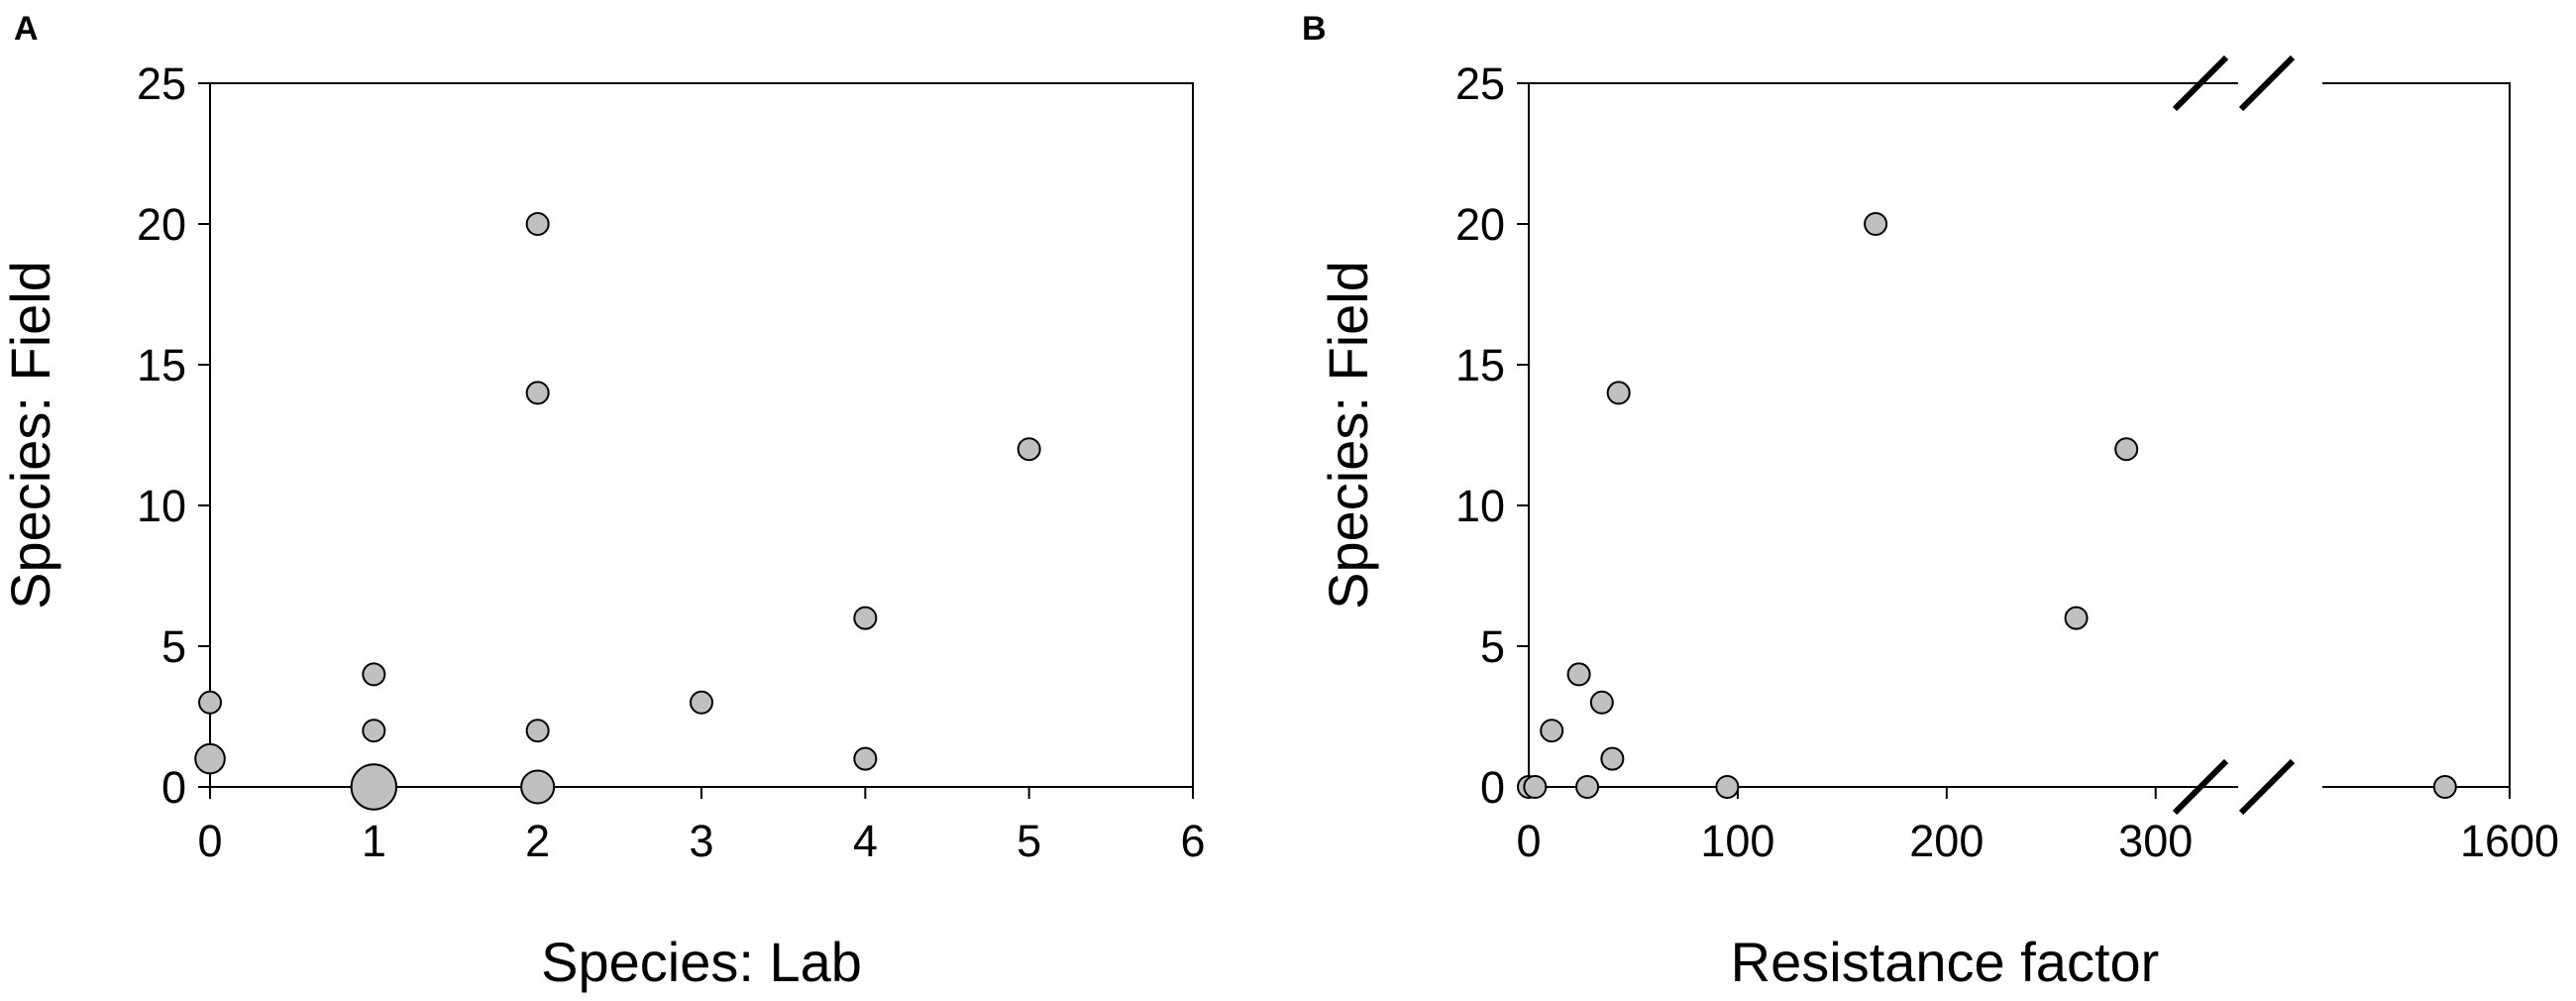 The width and height of the screenshot is (2576, 1001). What do you see at coordinates (1029, 841) in the screenshot?
I see `panel-a-x-tick-label: 5` at bounding box center [1029, 841].